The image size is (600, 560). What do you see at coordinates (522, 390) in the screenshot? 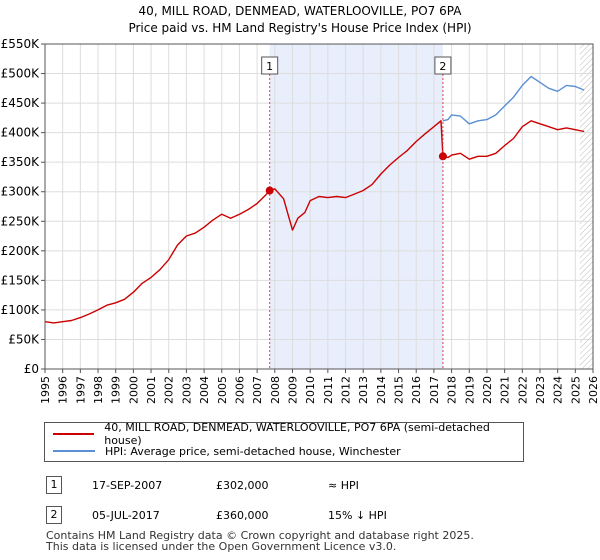
I see `x-tick-label: 2022` at bounding box center [522, 390].